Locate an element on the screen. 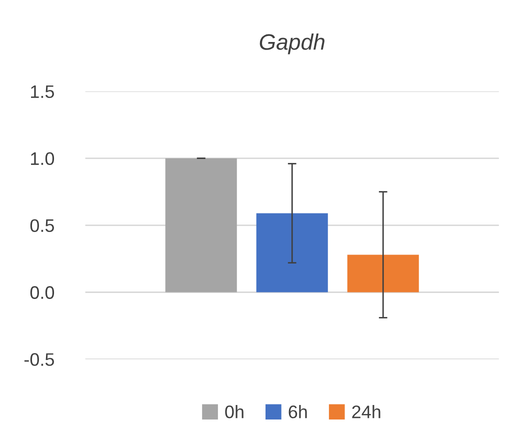 The width and height of the screenshot is (517, 437). legend-label: 24h is located at coordinates (366, 411).